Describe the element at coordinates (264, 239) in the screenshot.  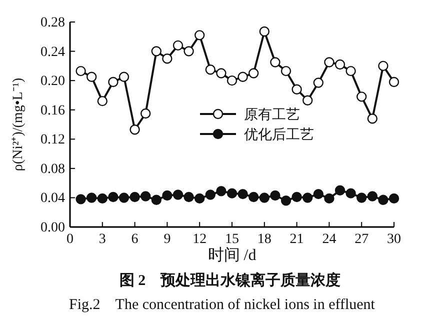
I see `x-tick-label: 18` at that location.